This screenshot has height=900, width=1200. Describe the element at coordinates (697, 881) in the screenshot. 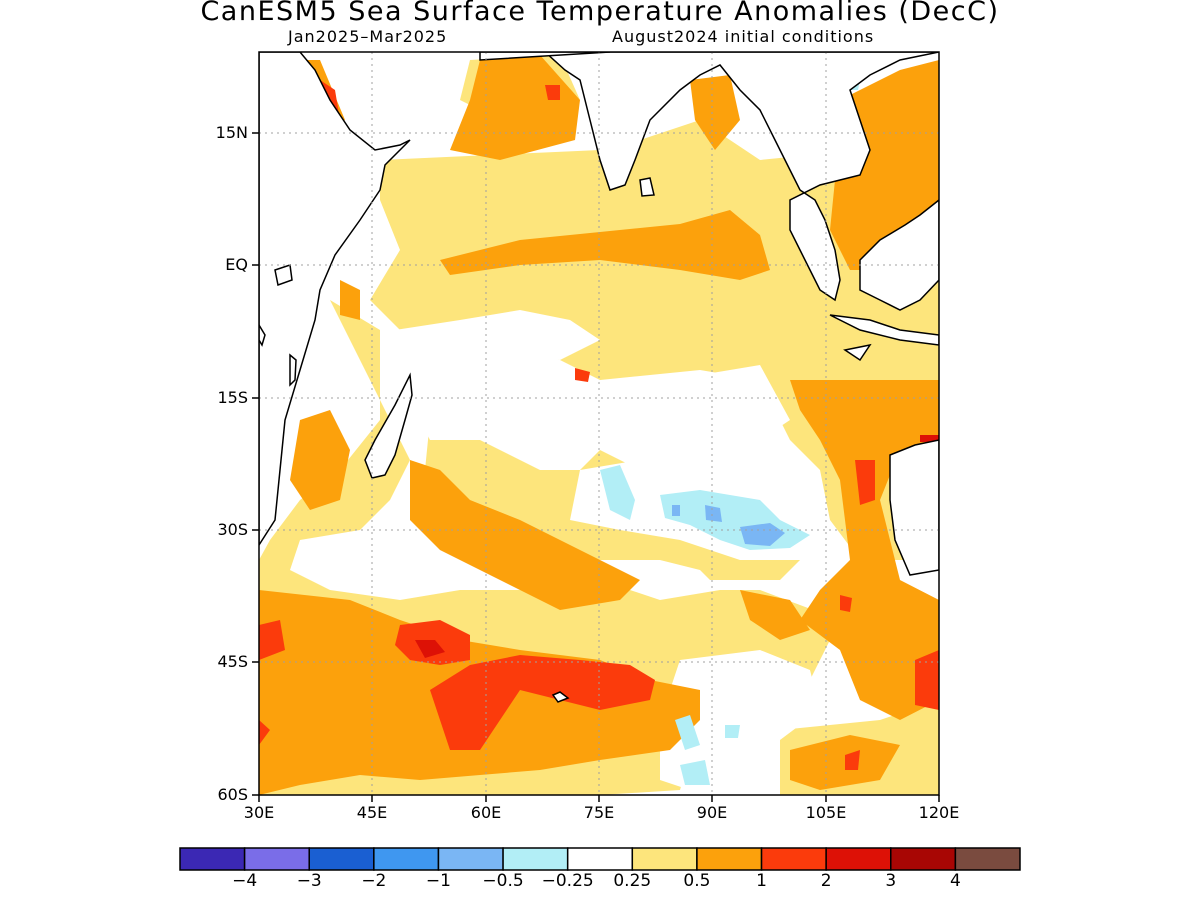

I see `colorbar-tick-label: 0.5` at that location.